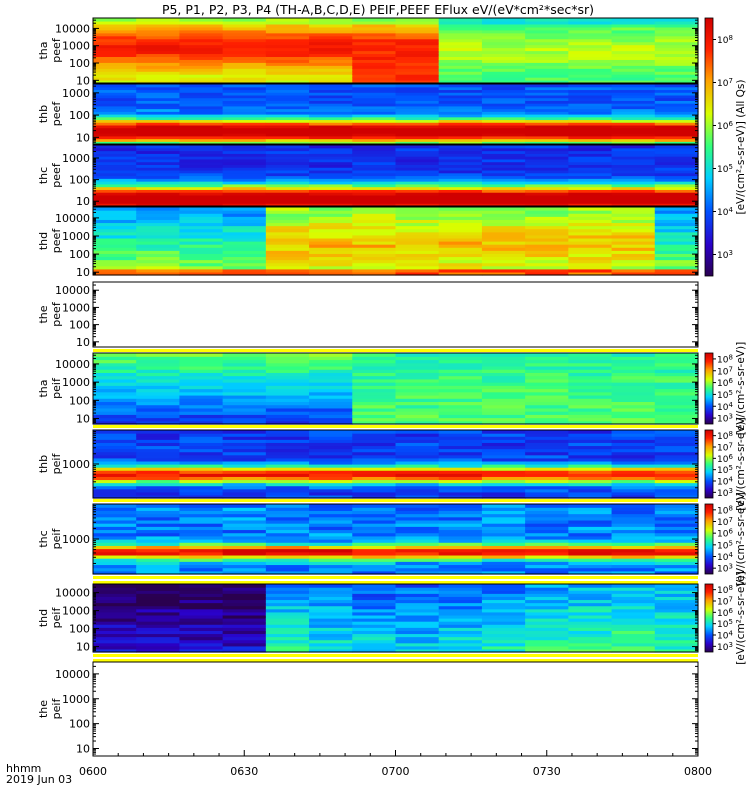 The width and height of the screenshot is (750, 800). What do you see at coordinates (395, 577) in the screenshot?
I see `fill-strip` at bounding box center [395, 577].